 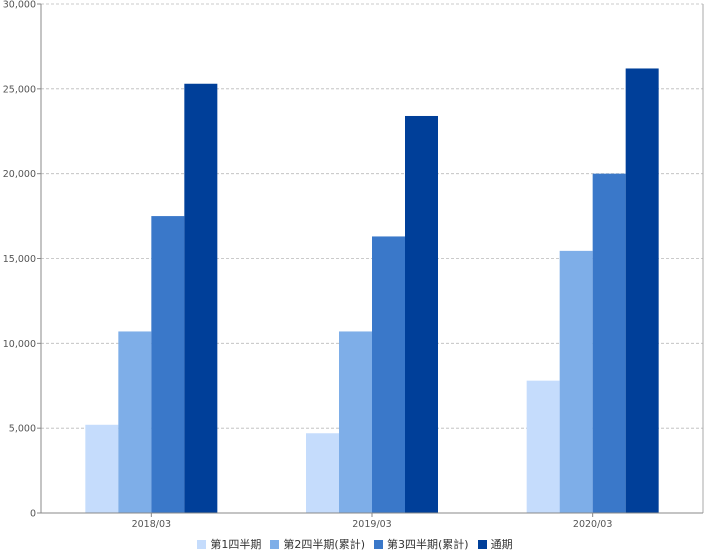 I want to click on y-tick-label: 0, so click(x=33, y=514).